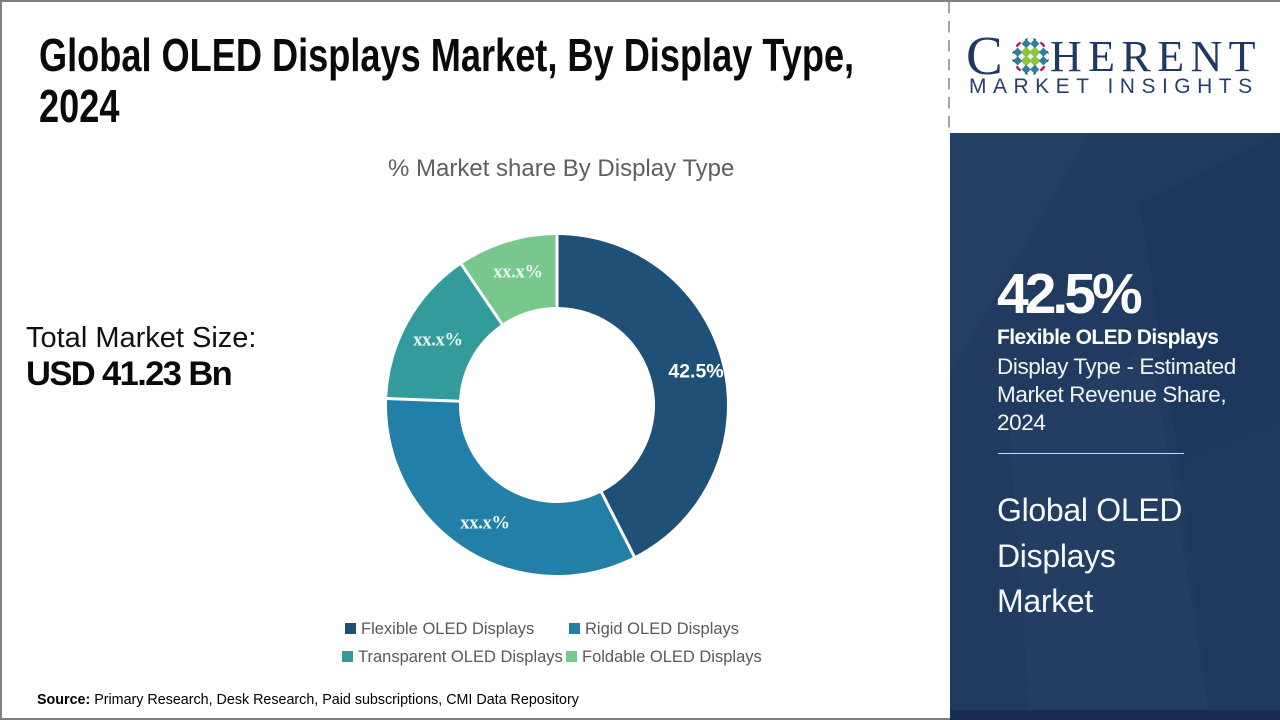 This screenshot has height=720, width=1280. Describe the element at coordinates (695, 372) in the screenshot. I see `svg-text: 42.5%` at that location.